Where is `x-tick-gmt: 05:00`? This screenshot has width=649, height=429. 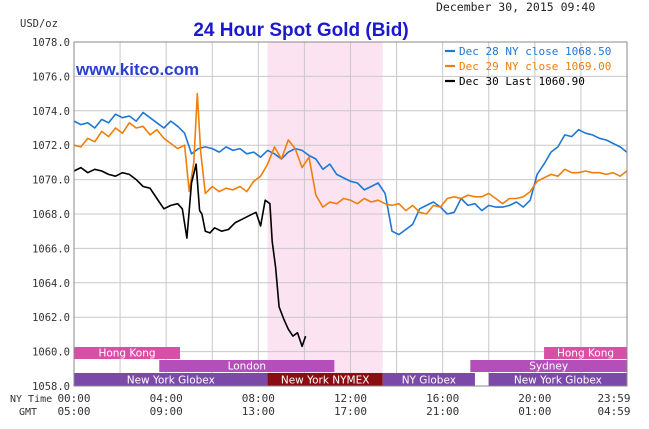
x-tick-gmt: 05:00 is located at coordinates (73, 411).